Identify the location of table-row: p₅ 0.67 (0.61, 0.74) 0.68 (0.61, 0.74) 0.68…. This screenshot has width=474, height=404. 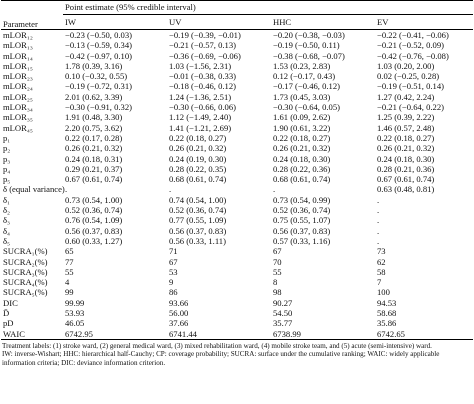
(237, 179).